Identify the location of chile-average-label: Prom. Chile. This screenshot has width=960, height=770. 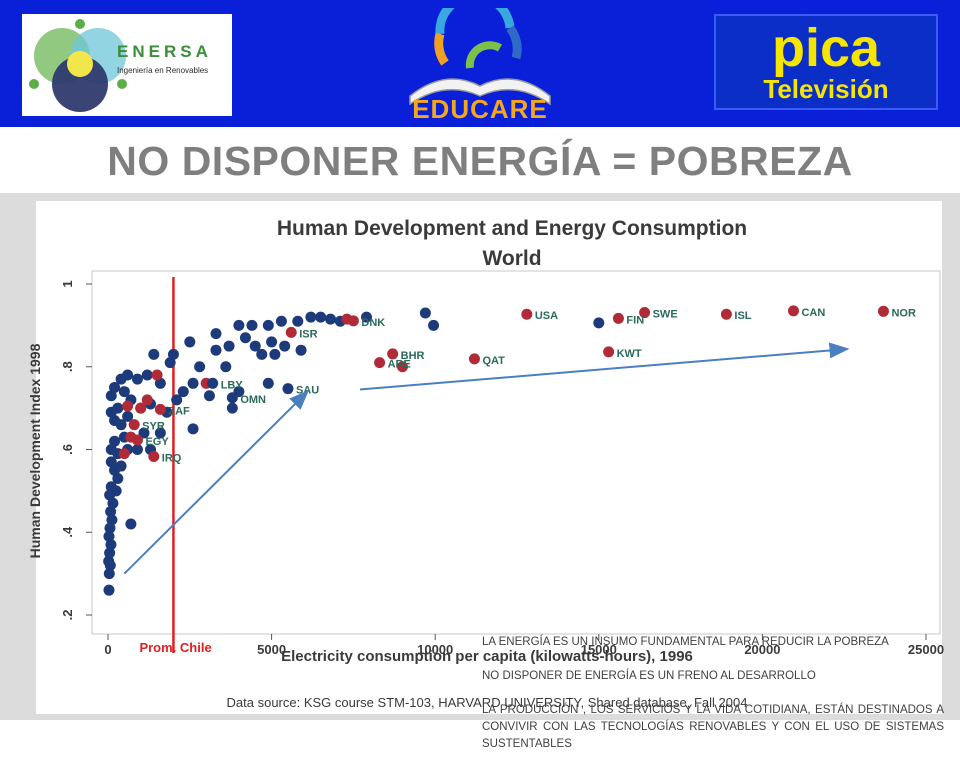
(175, 647).